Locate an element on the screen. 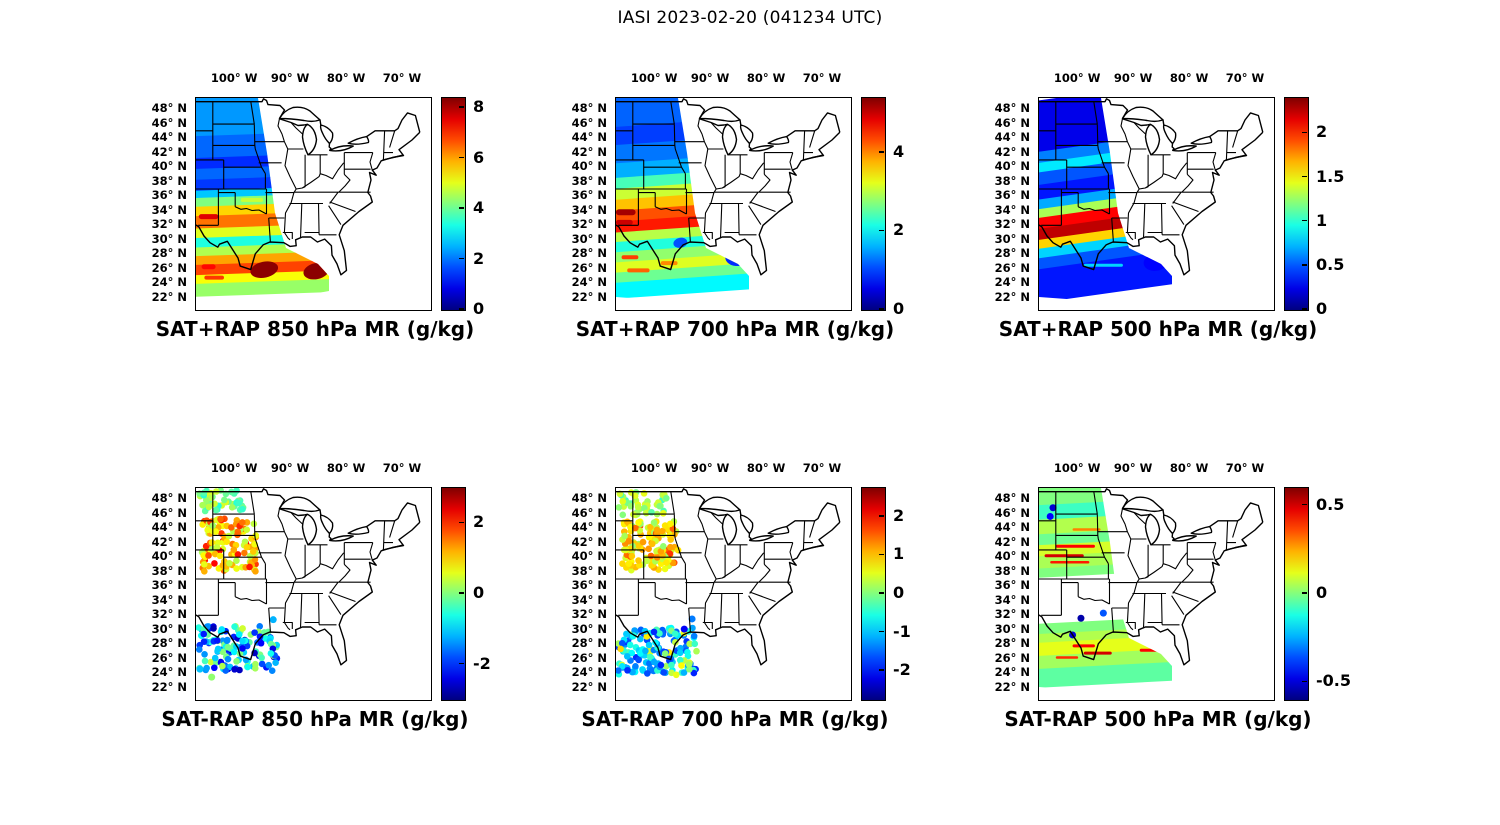 Image resolution: width=1500 pixels, height=825 pixels. lat-tick-label: 48° N is located at coordinates (589, 108).